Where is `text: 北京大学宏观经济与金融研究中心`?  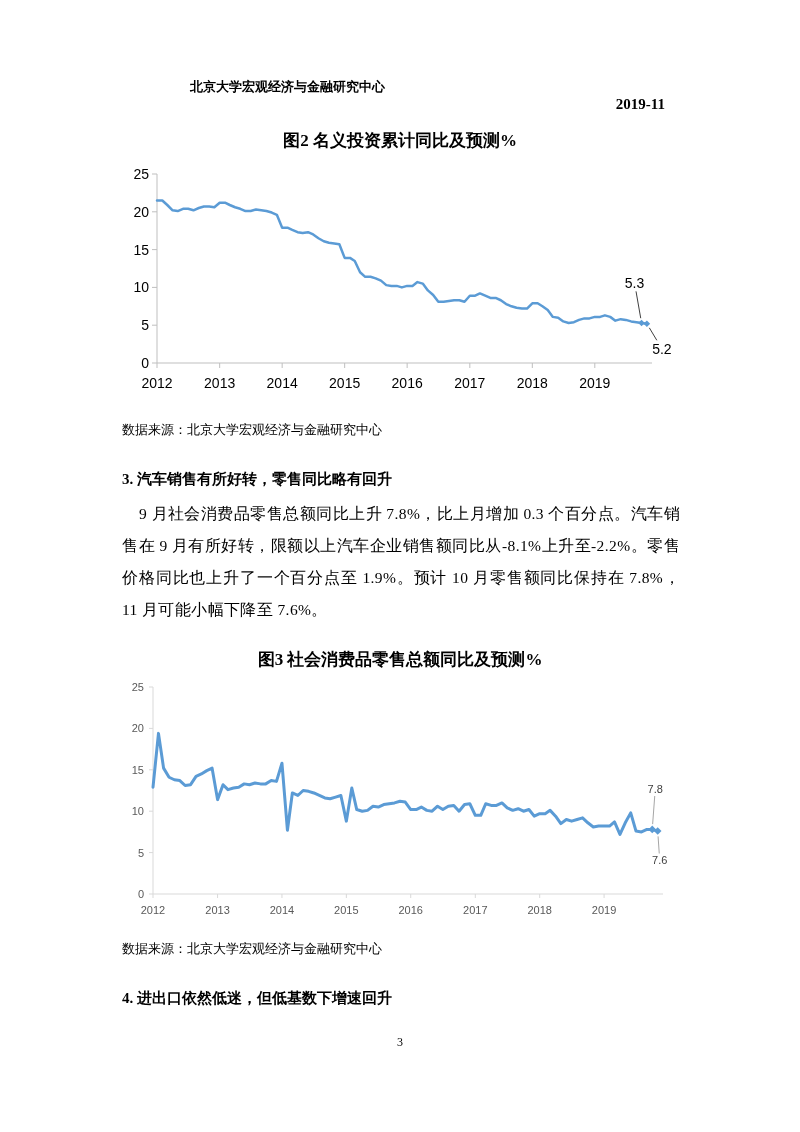 text: 北京大学宏观经济与金融研究中心 is located at coordinates (287, 87).